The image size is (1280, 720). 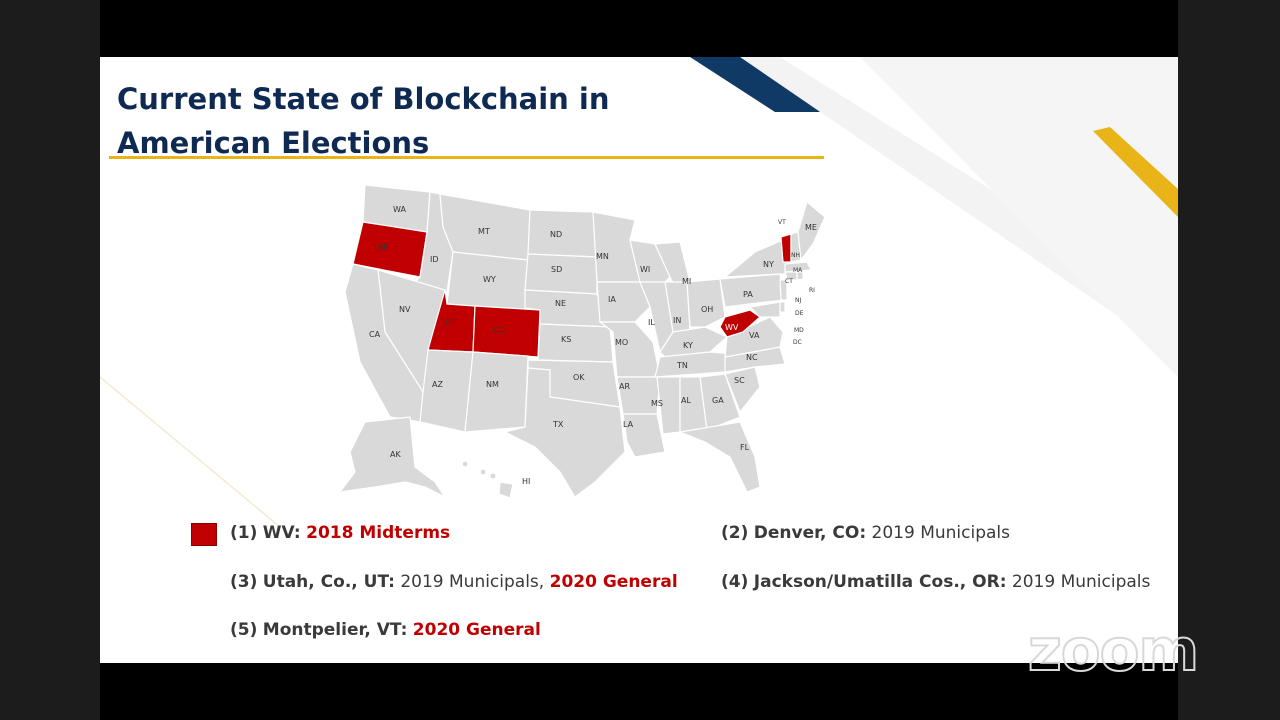 I want to click on gray-stripe-right, so click(x=1019, y=217).